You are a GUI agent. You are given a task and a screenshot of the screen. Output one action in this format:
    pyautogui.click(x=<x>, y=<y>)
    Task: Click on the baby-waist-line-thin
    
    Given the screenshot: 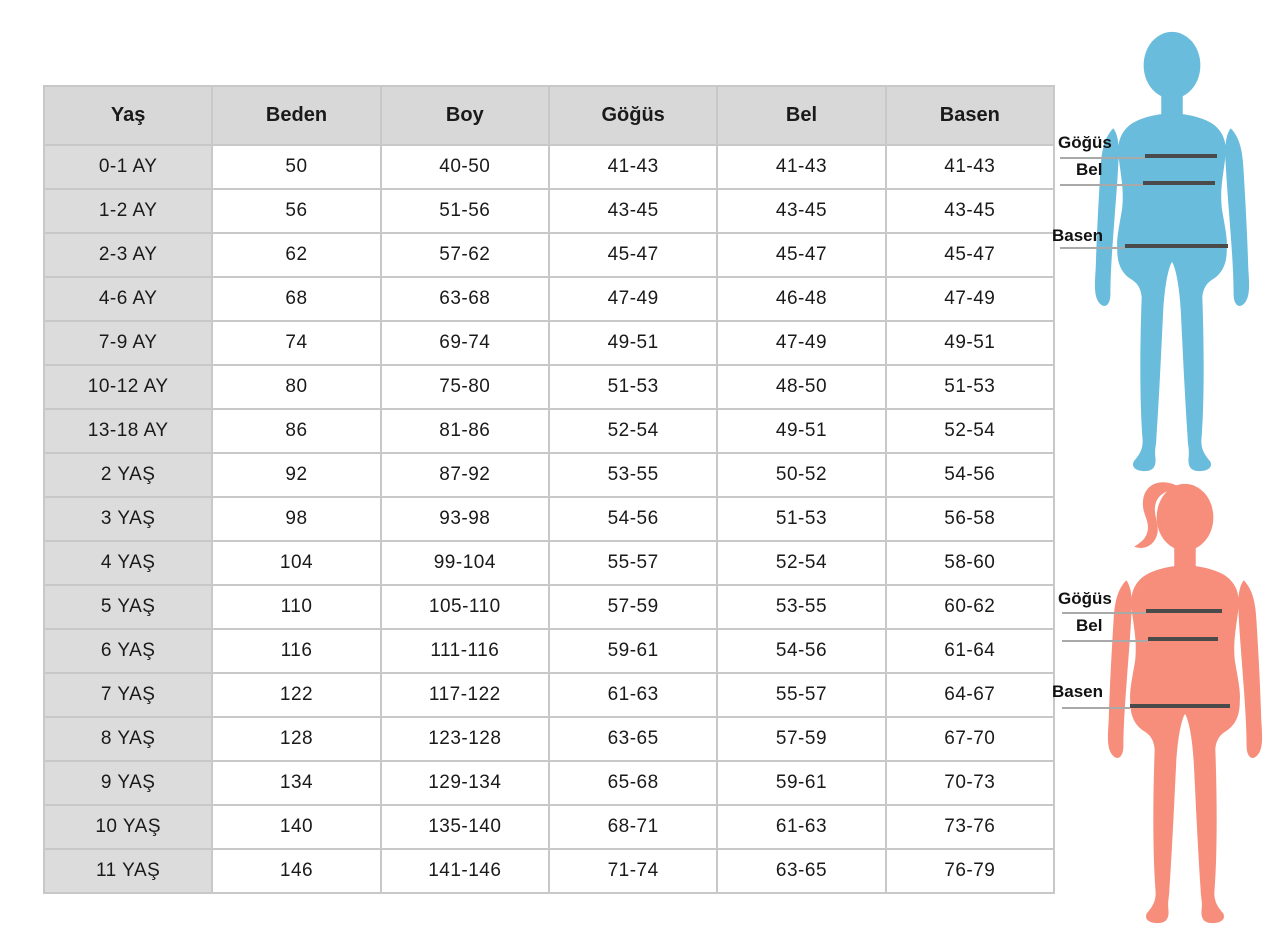 What is the action you would take?
    pyautogui.click(x=1101, y=185)
    